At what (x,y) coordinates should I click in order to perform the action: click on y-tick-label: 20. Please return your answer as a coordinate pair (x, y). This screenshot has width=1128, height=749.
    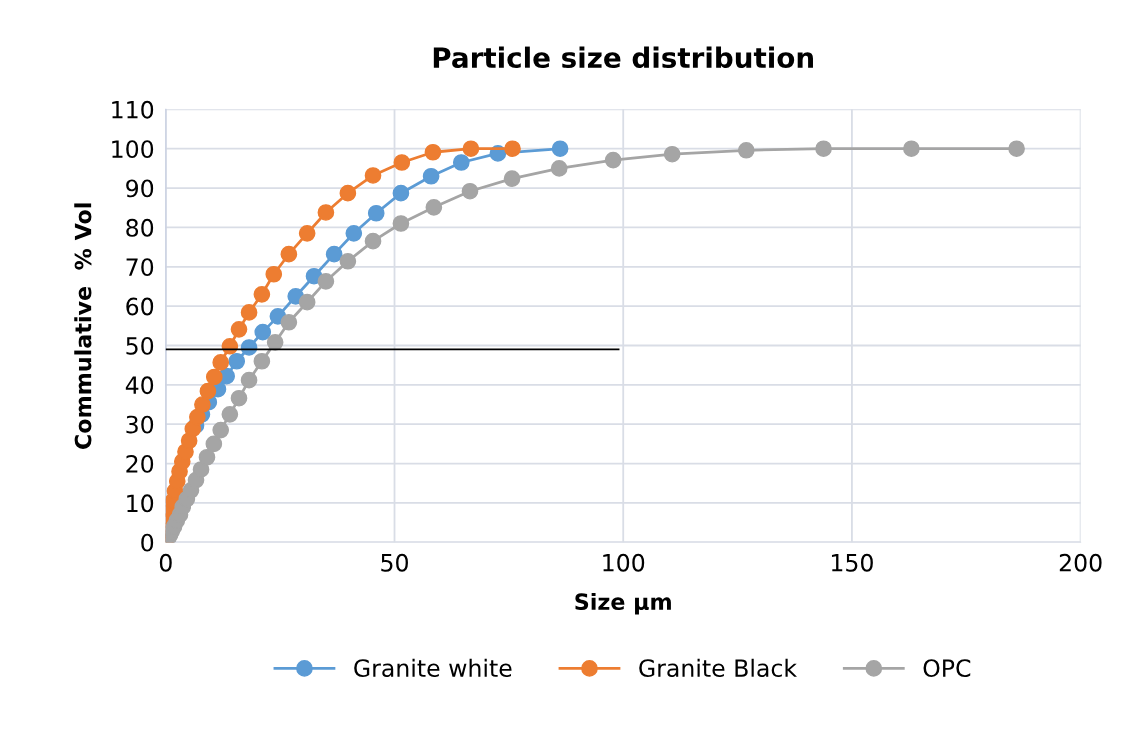
    Looking at the image, I should click on (140, 464).